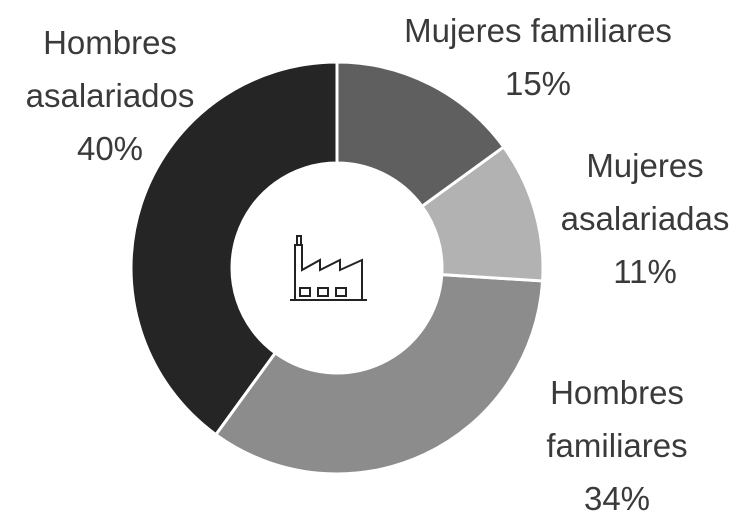 This screenshot has width=745, height=525. What do you see at coordinates (617, 498) in the screenshot?
I see `value-label: 34%` at bounding box center [617, 498].